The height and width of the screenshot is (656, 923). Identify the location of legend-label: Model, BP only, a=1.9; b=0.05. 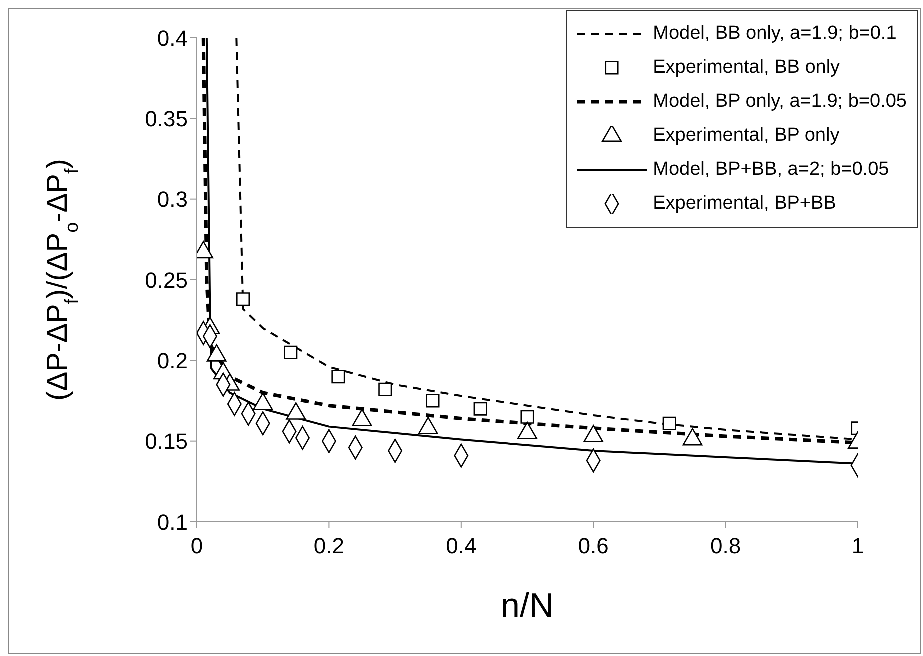
(780, 102).